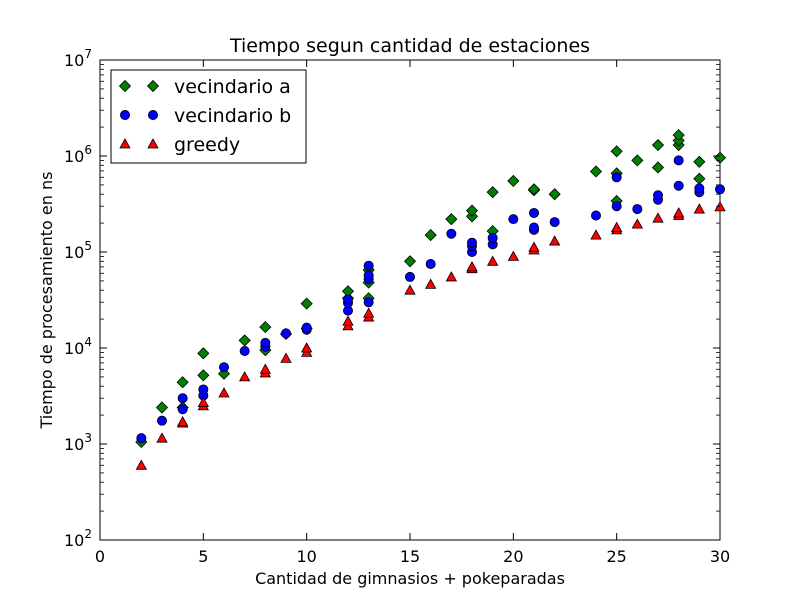 This screenshot has height=600, width=800. What do you see at coordinates (78, 154) in the screenshot?
I see `y-tick-label: 10⁶` at bounding box center [78, 154].